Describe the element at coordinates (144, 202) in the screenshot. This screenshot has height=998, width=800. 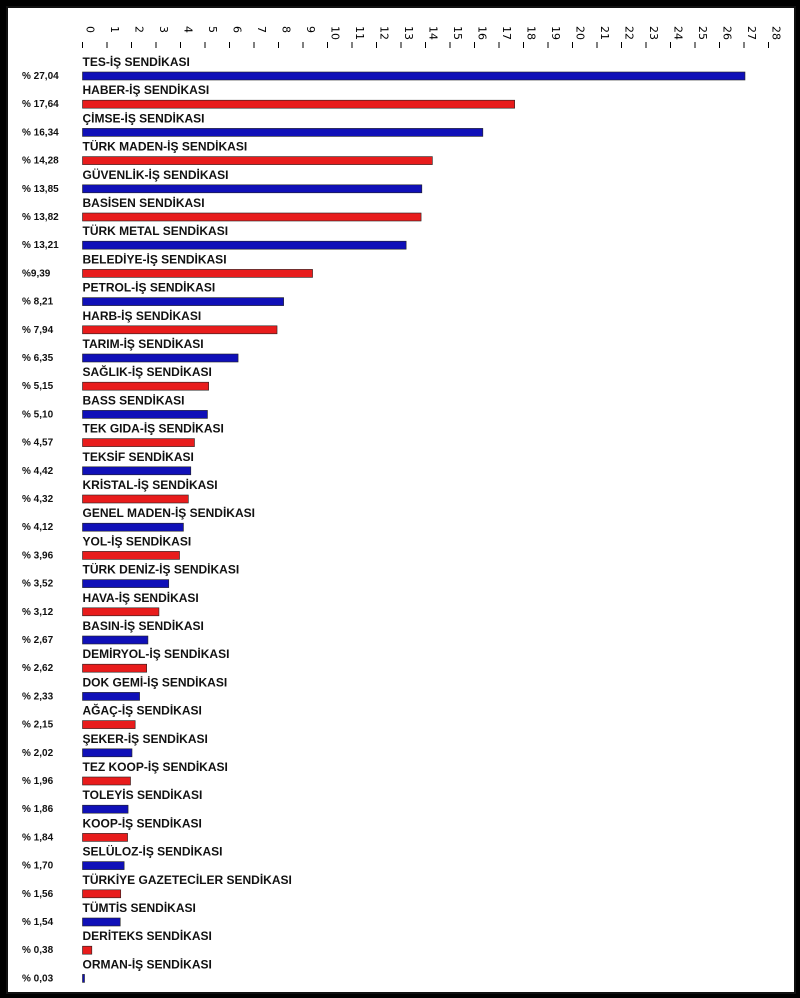
I see `category-label: BASİSEN SENDİKASI` at that location.